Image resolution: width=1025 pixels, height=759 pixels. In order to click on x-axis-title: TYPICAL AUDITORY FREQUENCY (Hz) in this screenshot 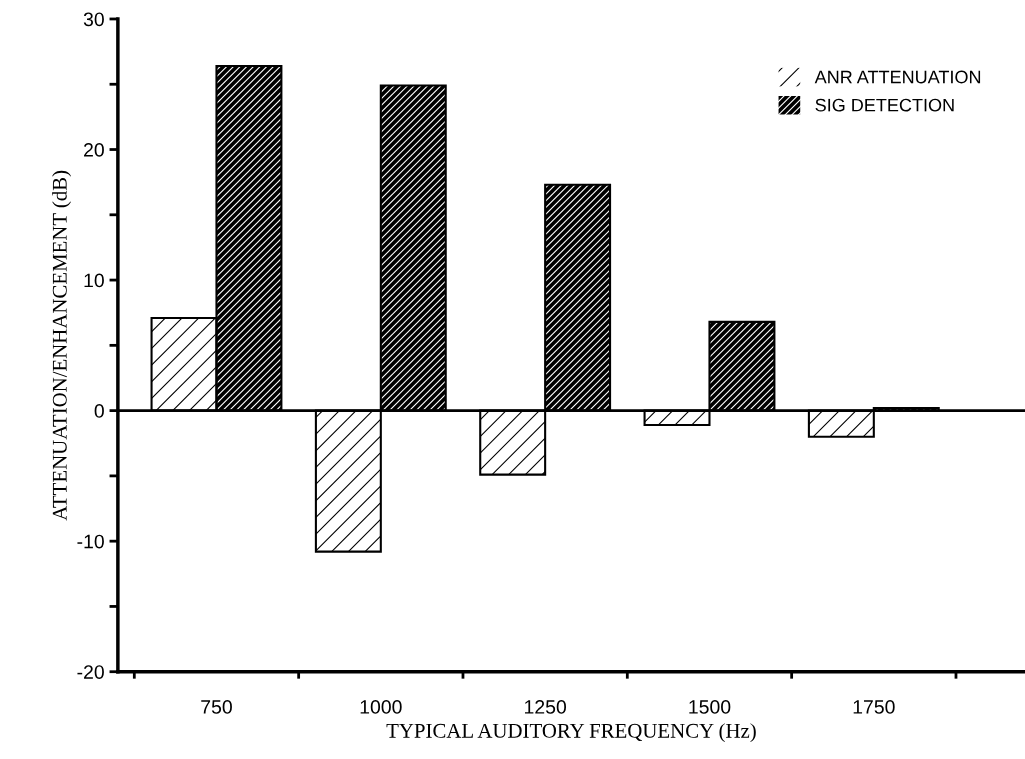, I will do `click(571, 733)`.